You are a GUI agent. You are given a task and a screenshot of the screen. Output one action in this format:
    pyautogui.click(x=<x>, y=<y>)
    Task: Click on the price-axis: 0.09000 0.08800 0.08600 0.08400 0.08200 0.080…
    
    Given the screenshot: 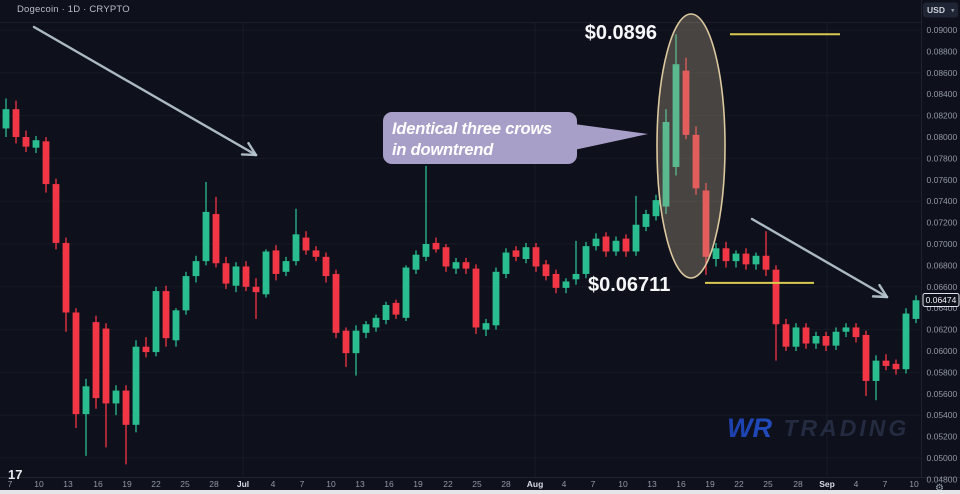 What is the action you would take?
    pyautogui.click(x=942, y=254)
    